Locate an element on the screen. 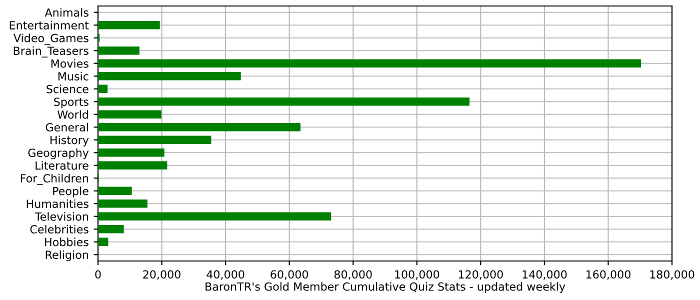  x-tick-label: 0 is located at coordinates (98, 274).